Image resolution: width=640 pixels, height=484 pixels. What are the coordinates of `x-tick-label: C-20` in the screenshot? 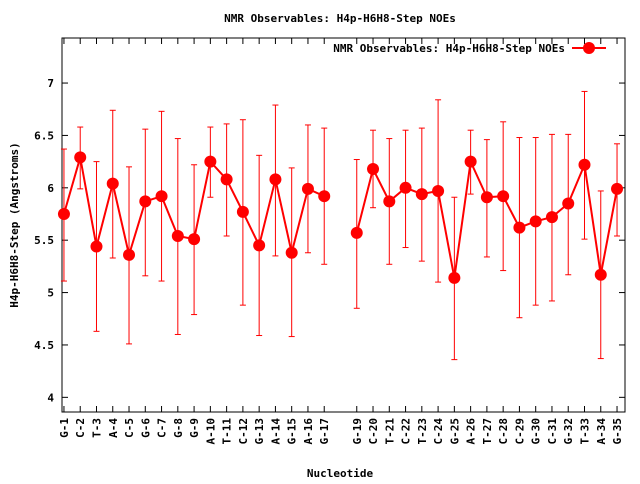 It's located at (373, 431).